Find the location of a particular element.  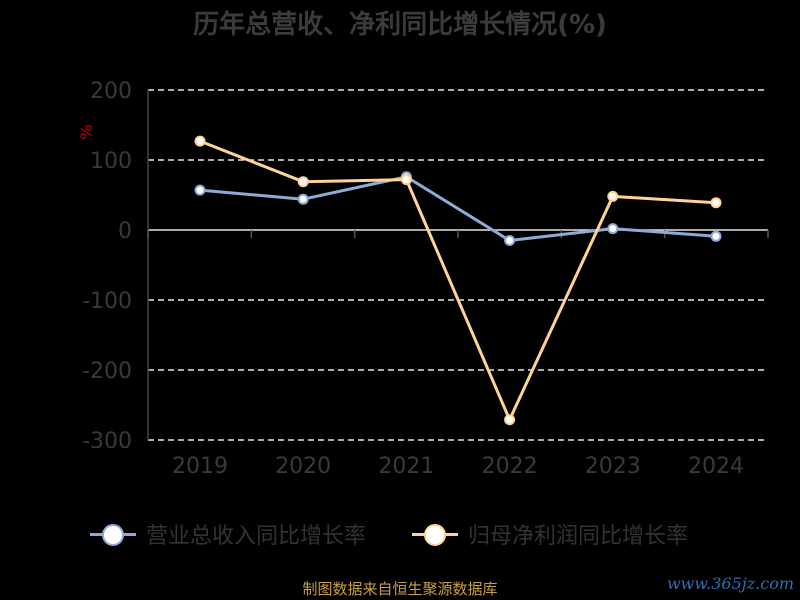

legend-label-profit: 归母净利润同比增长率 is located at coordinates (578, 536).